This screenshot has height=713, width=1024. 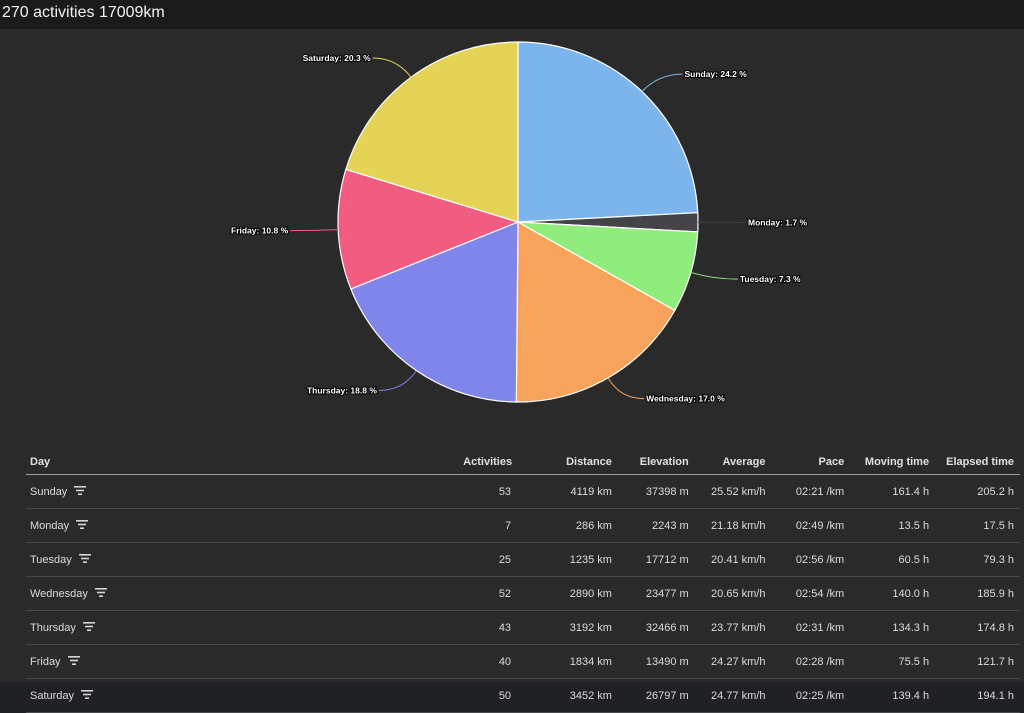 What do you see at coordinates (810, 462) in the screenshot?
I see `column-header-pace: Pace` at bounding box center [810, 462].